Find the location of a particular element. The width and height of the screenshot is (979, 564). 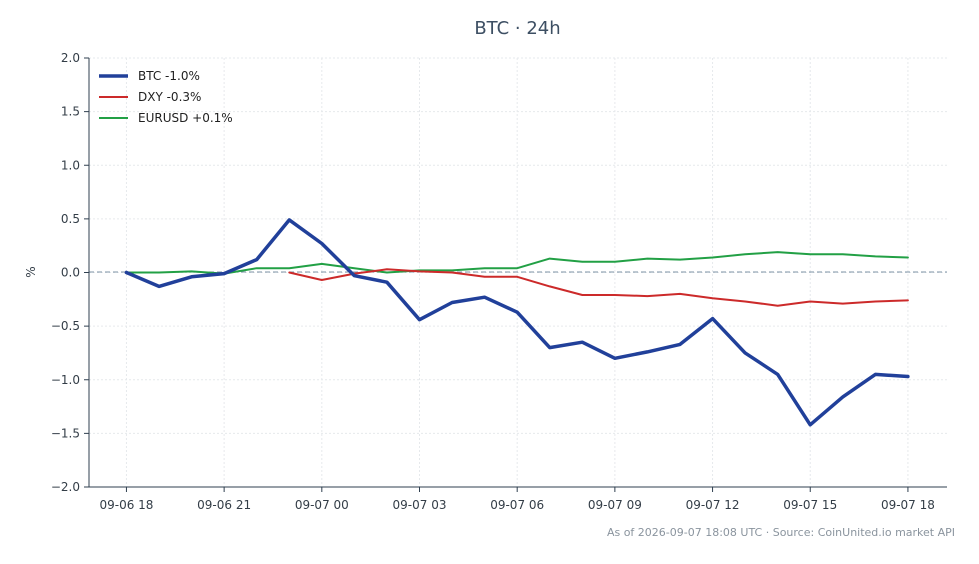

x-tick-label: 09-07 18 is located at coordinates (908, 505).